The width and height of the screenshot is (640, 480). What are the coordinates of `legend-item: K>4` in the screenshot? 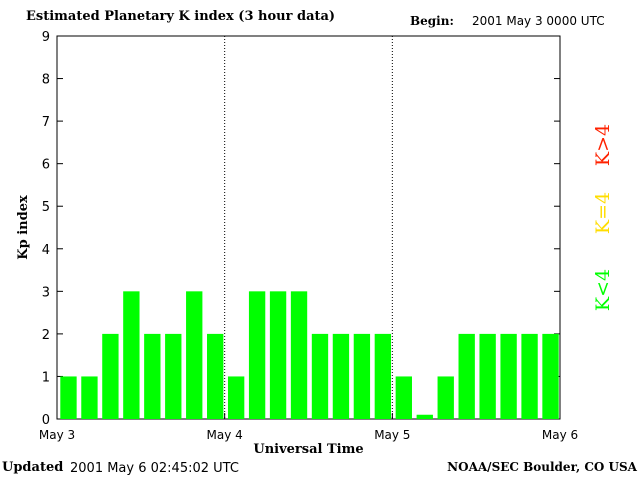 It's located at (603, 145).